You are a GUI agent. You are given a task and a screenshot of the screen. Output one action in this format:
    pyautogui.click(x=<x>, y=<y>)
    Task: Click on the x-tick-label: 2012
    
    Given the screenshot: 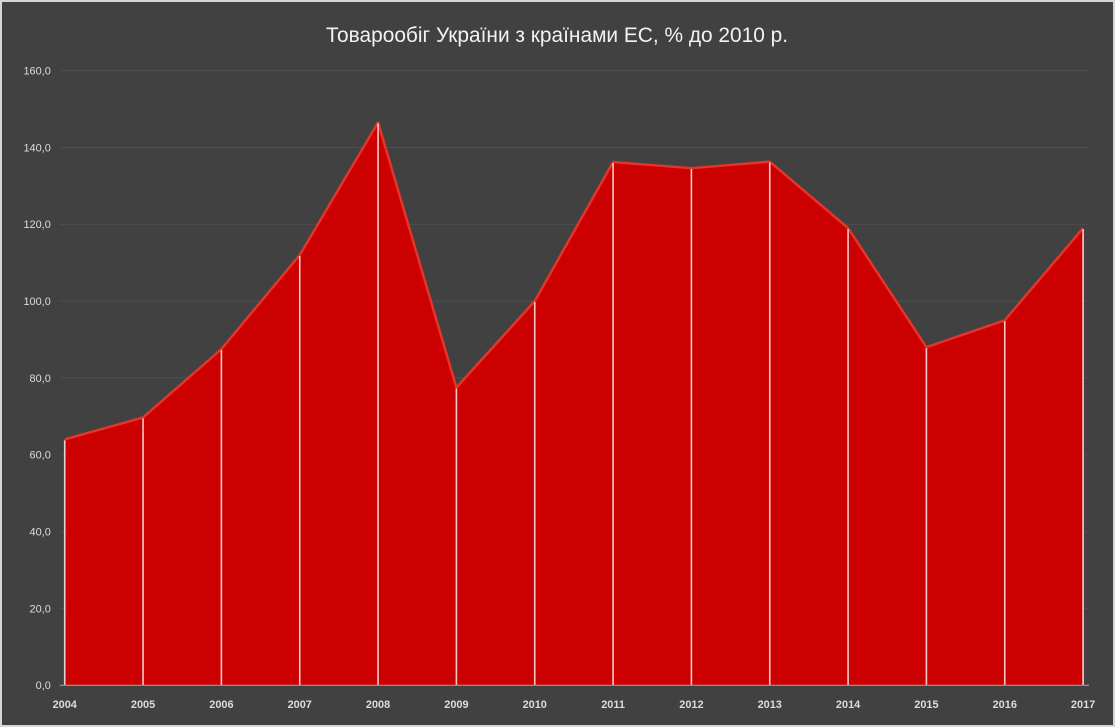 What is the action you would take?
    pyautogui.click(x=691, y=705)
    